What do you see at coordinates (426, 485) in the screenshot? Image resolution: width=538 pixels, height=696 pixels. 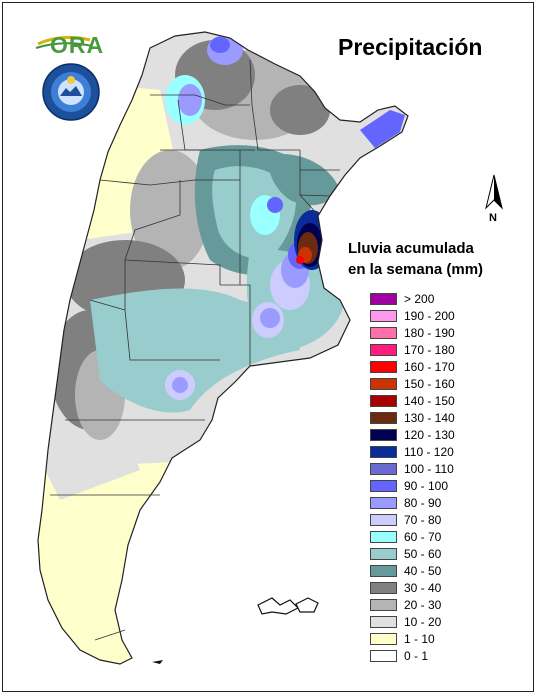 I see `legend-label: 90 - 100` at bounding box center [426, 485].